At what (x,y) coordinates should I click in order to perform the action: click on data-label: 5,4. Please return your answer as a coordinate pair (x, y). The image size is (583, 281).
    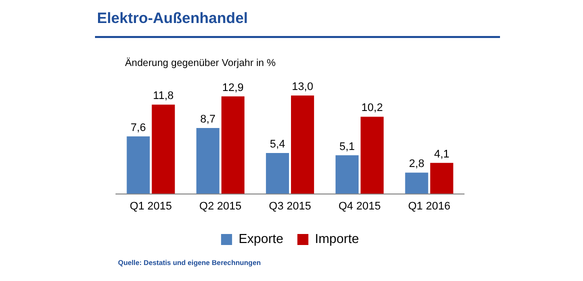
    Looking at the image, I should click on (278, 144).